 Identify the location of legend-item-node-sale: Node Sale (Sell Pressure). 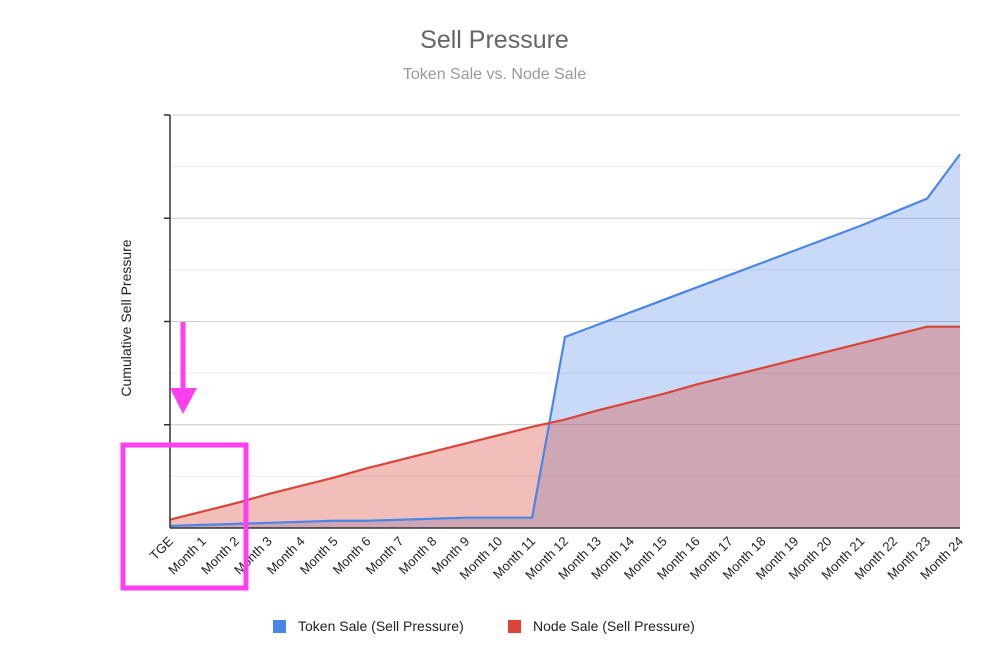
(601, 626).